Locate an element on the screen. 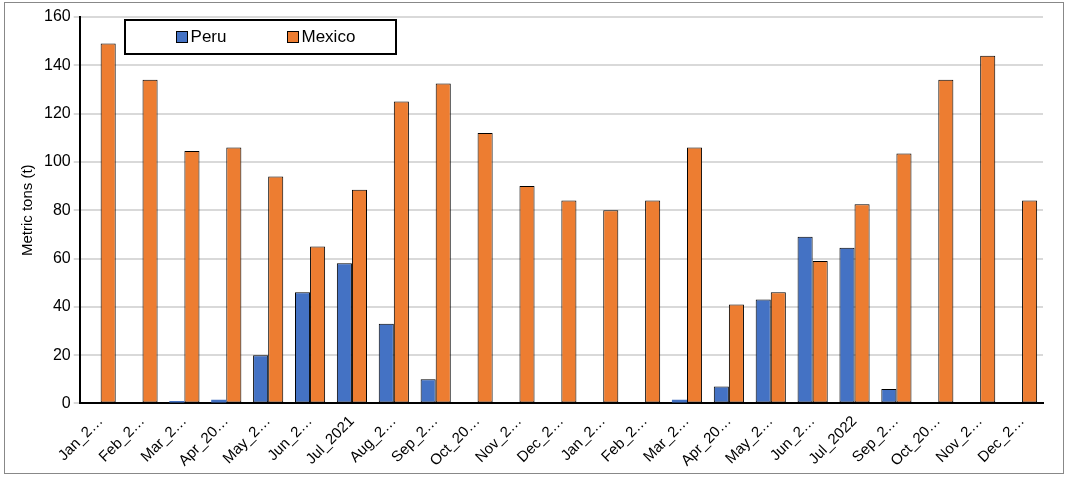  y-axis-title: Metric tons (t) is located at coordinates (27, 210).